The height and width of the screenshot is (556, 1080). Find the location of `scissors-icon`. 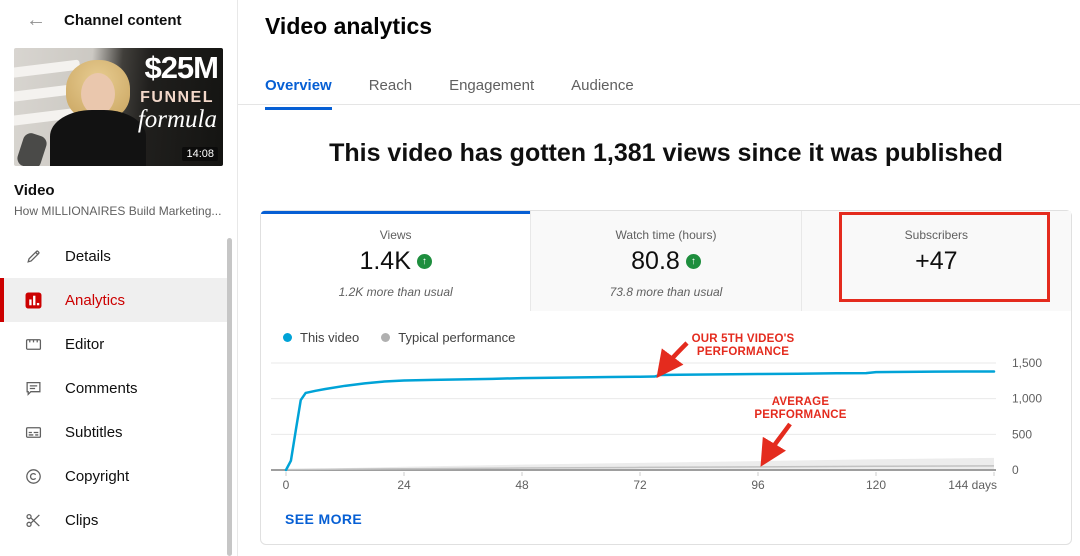

scissors-icon is located at coordinates (33, 520).